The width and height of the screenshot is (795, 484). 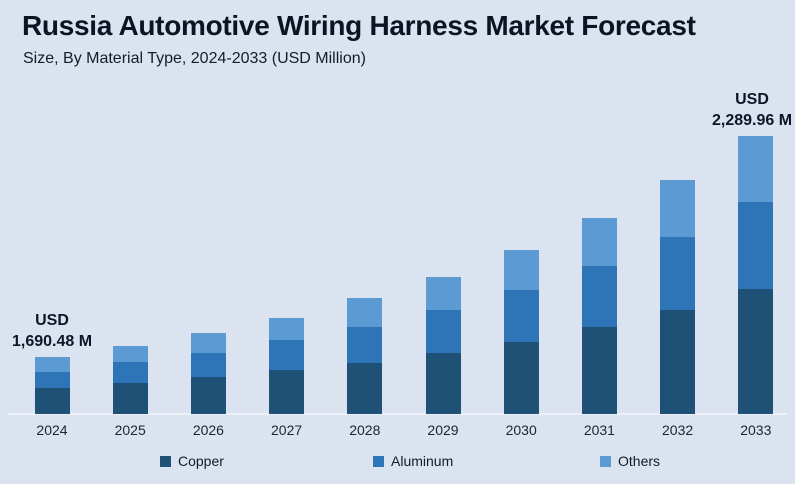 What do you see at coordinates (605, 461) in the screenshot?
I see `legend-swatch-others` at bounding box center [605, 461].